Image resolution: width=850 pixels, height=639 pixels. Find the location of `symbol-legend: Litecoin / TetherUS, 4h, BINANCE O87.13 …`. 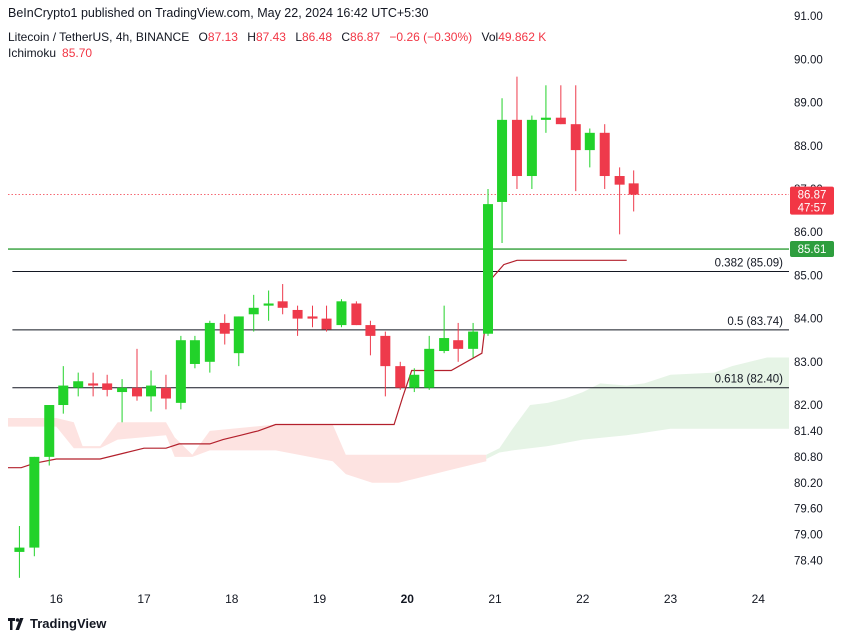

symbol-legend: Litecoin / TetherUS, 4h, BINANCE O87.13 … is located at coordinates (277, 37).